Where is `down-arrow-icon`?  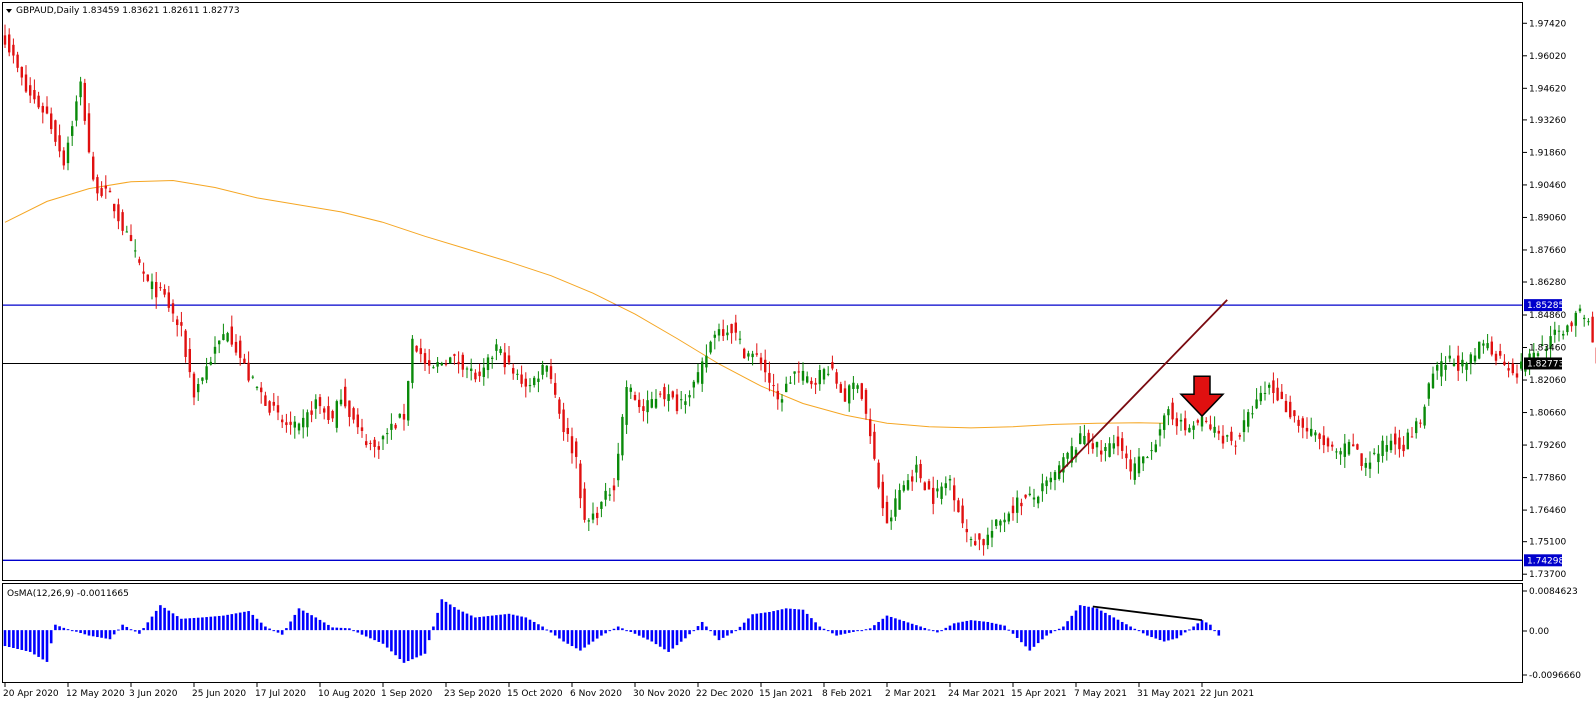
down-arrow-icon is located at coordinates (1202, 396).